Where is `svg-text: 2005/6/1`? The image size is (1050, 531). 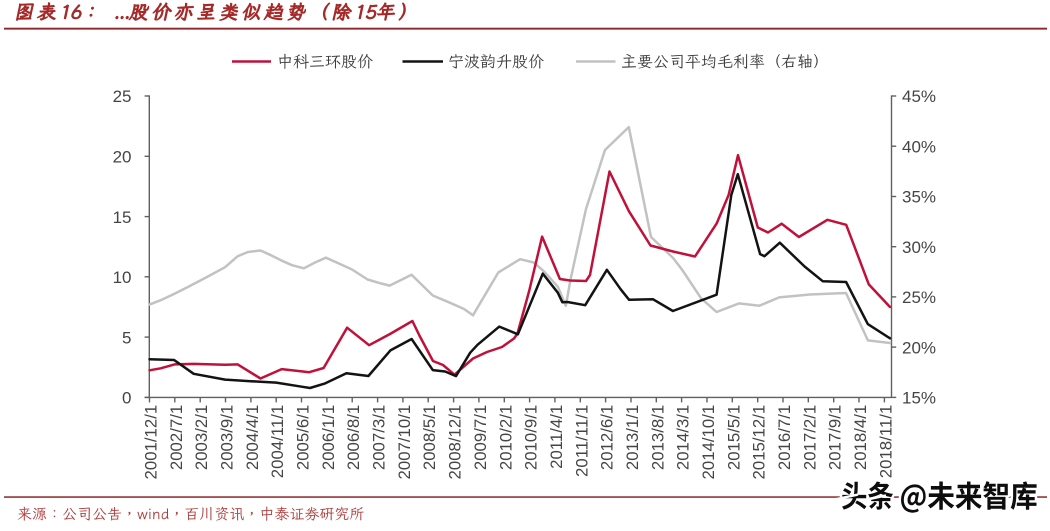
svg-text: 2005/6/1 is located at coordinates (303, 437).